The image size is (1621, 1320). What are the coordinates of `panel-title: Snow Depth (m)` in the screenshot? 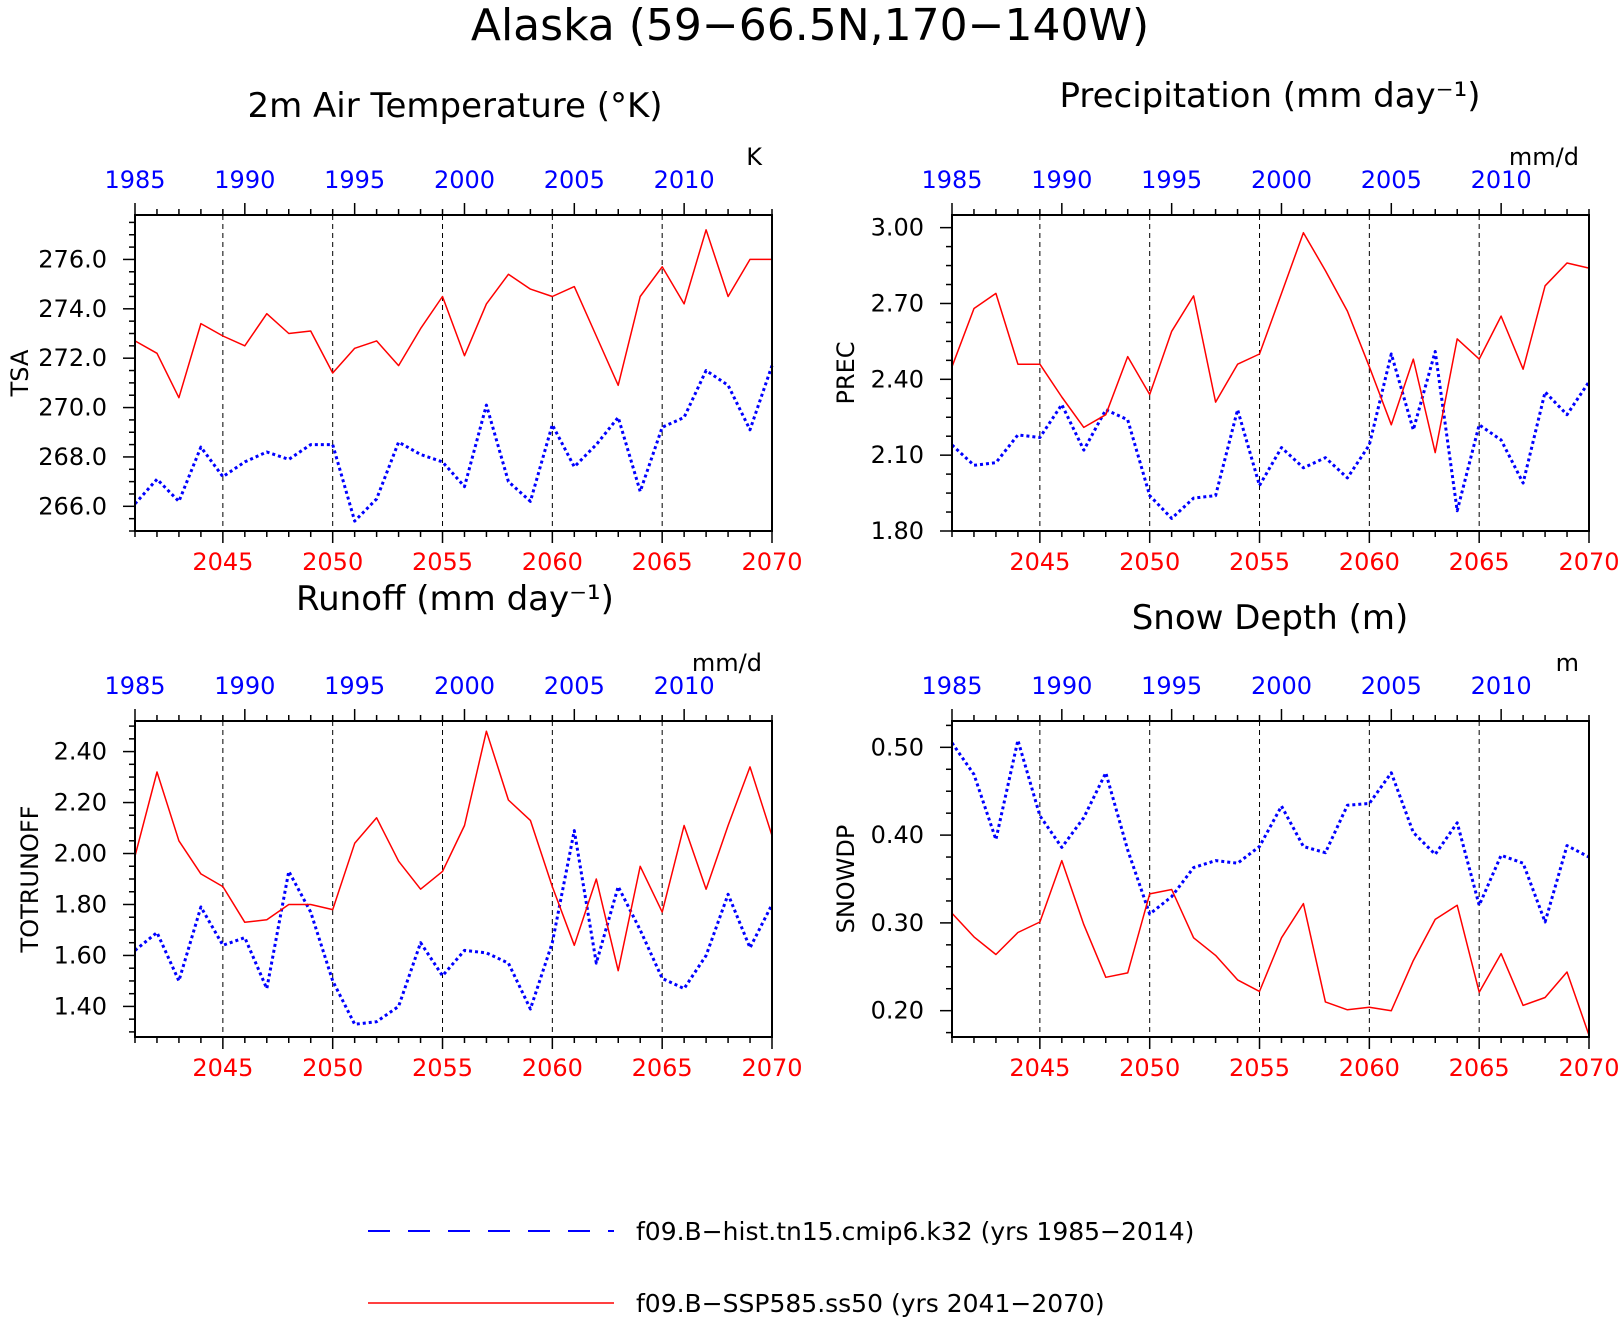 It's located at (1270, 618).